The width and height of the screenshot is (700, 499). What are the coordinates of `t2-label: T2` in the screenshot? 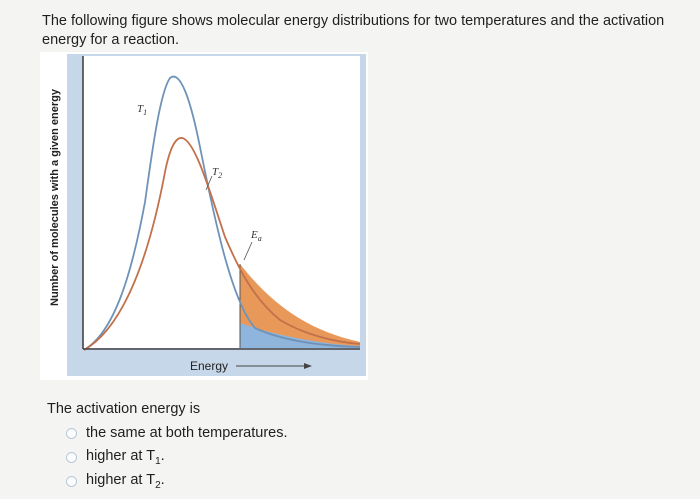 It's located at (217, 173).